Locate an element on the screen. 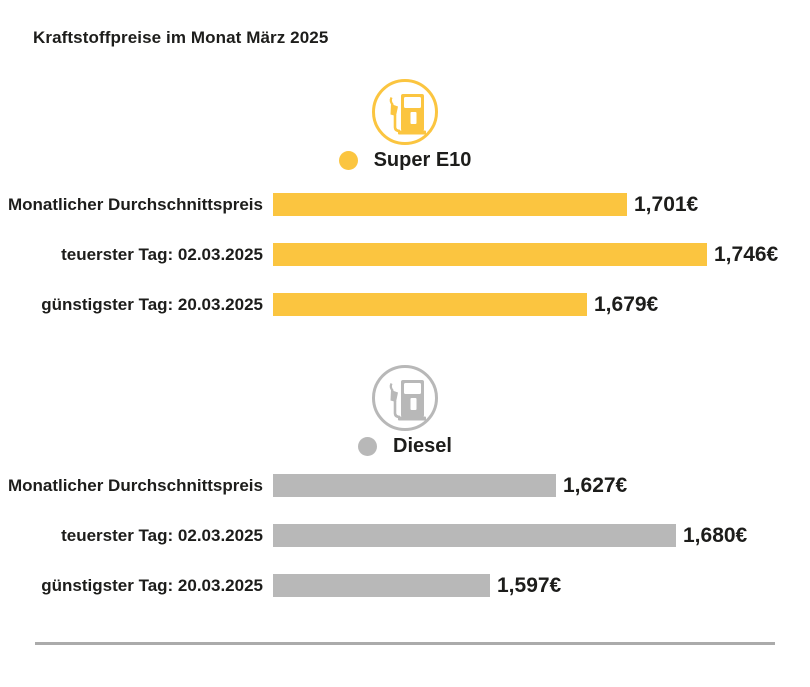  diesel-icon-wrap is located at coordinates (405, 398).